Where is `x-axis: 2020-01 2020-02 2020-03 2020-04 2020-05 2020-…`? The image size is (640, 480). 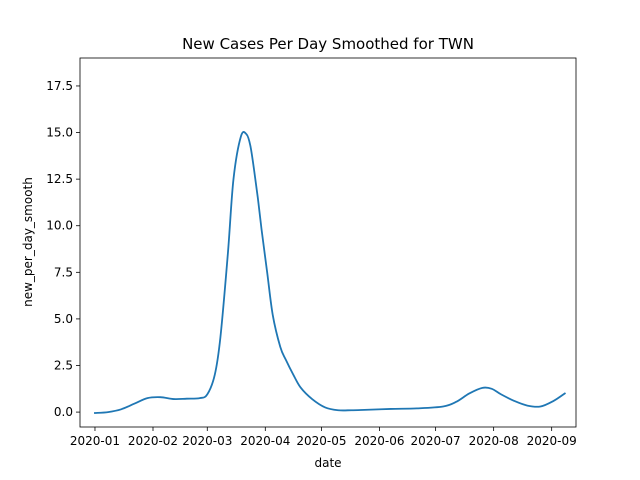 x-axis: 2020-01 2020-02 2020-03 2020-04 2020-05 2020-… is located at coordinates (323, 437).